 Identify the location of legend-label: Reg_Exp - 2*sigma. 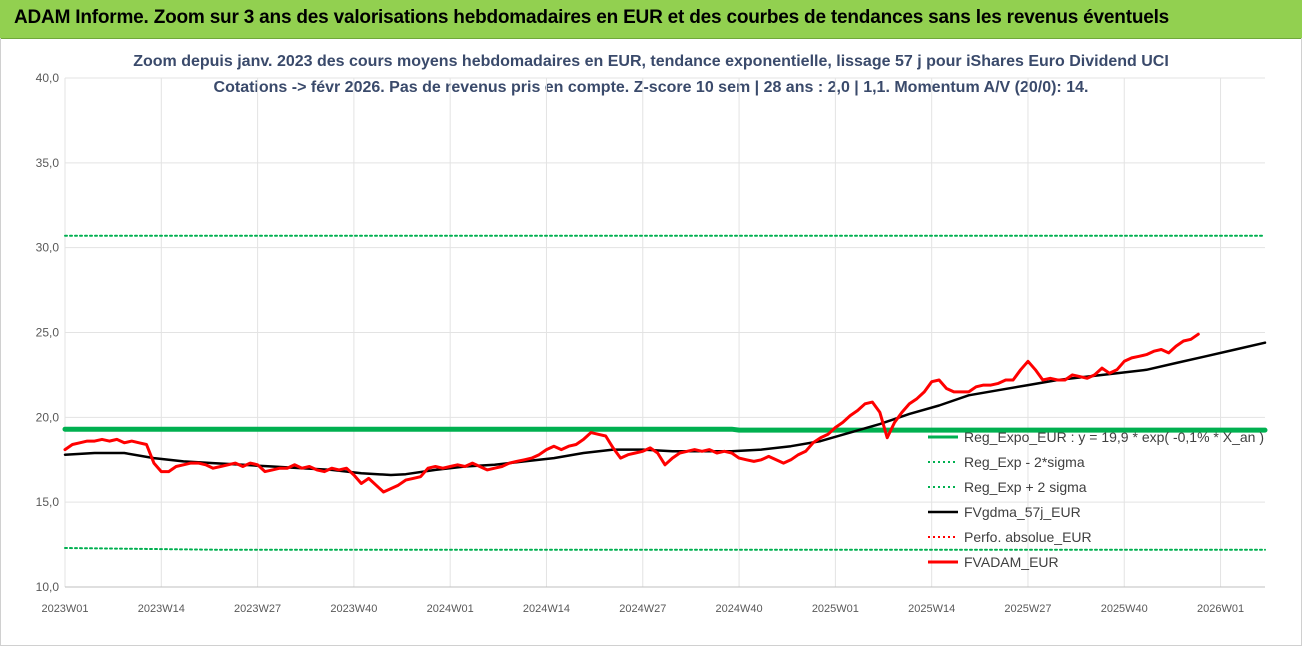
(1024, 462).